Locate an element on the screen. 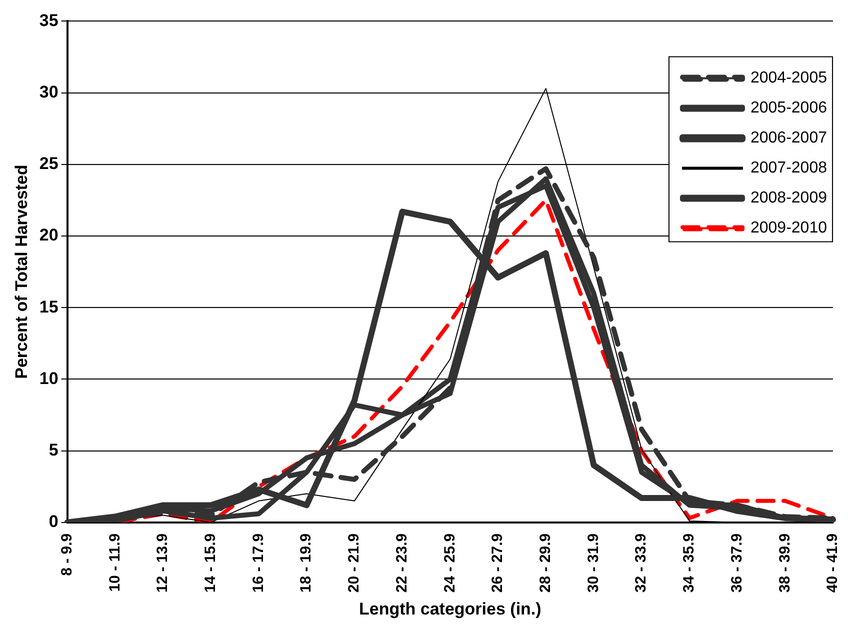 The image size is (862, 632). y-axis-title: Percent of Total Harvested is located at coordinates (21, 271).